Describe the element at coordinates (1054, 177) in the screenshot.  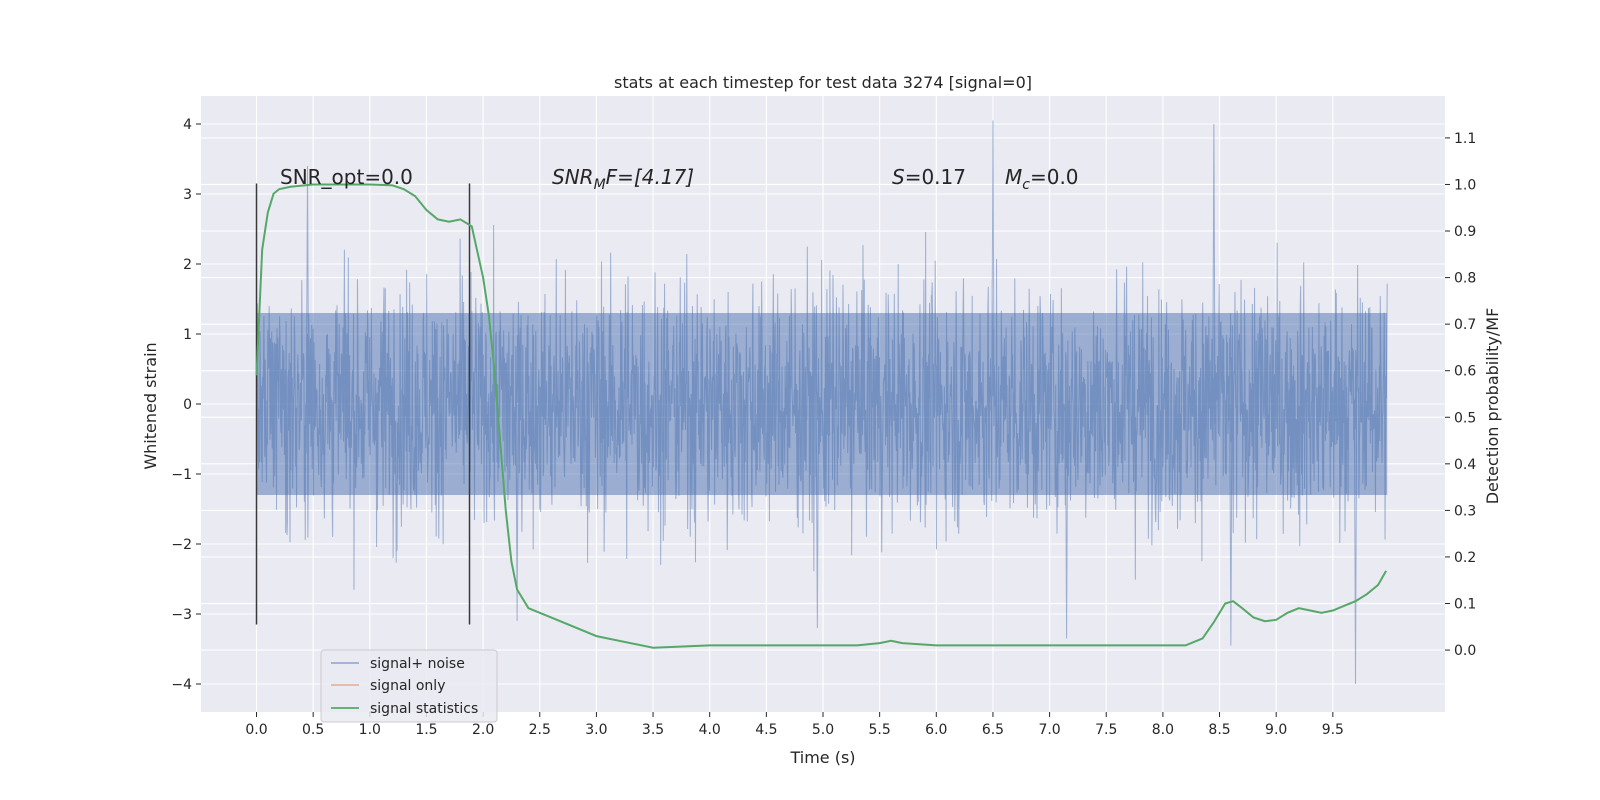
I see `mc-value: =0.0` at that location.